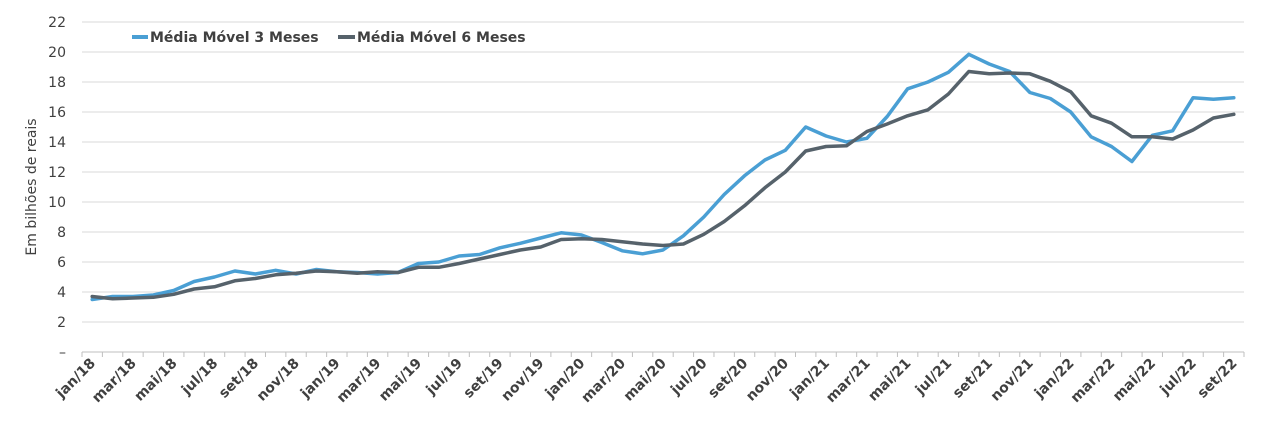  Describe the element at coordinates (663, 354) in the screenshot. I see `x-axis` at that location.